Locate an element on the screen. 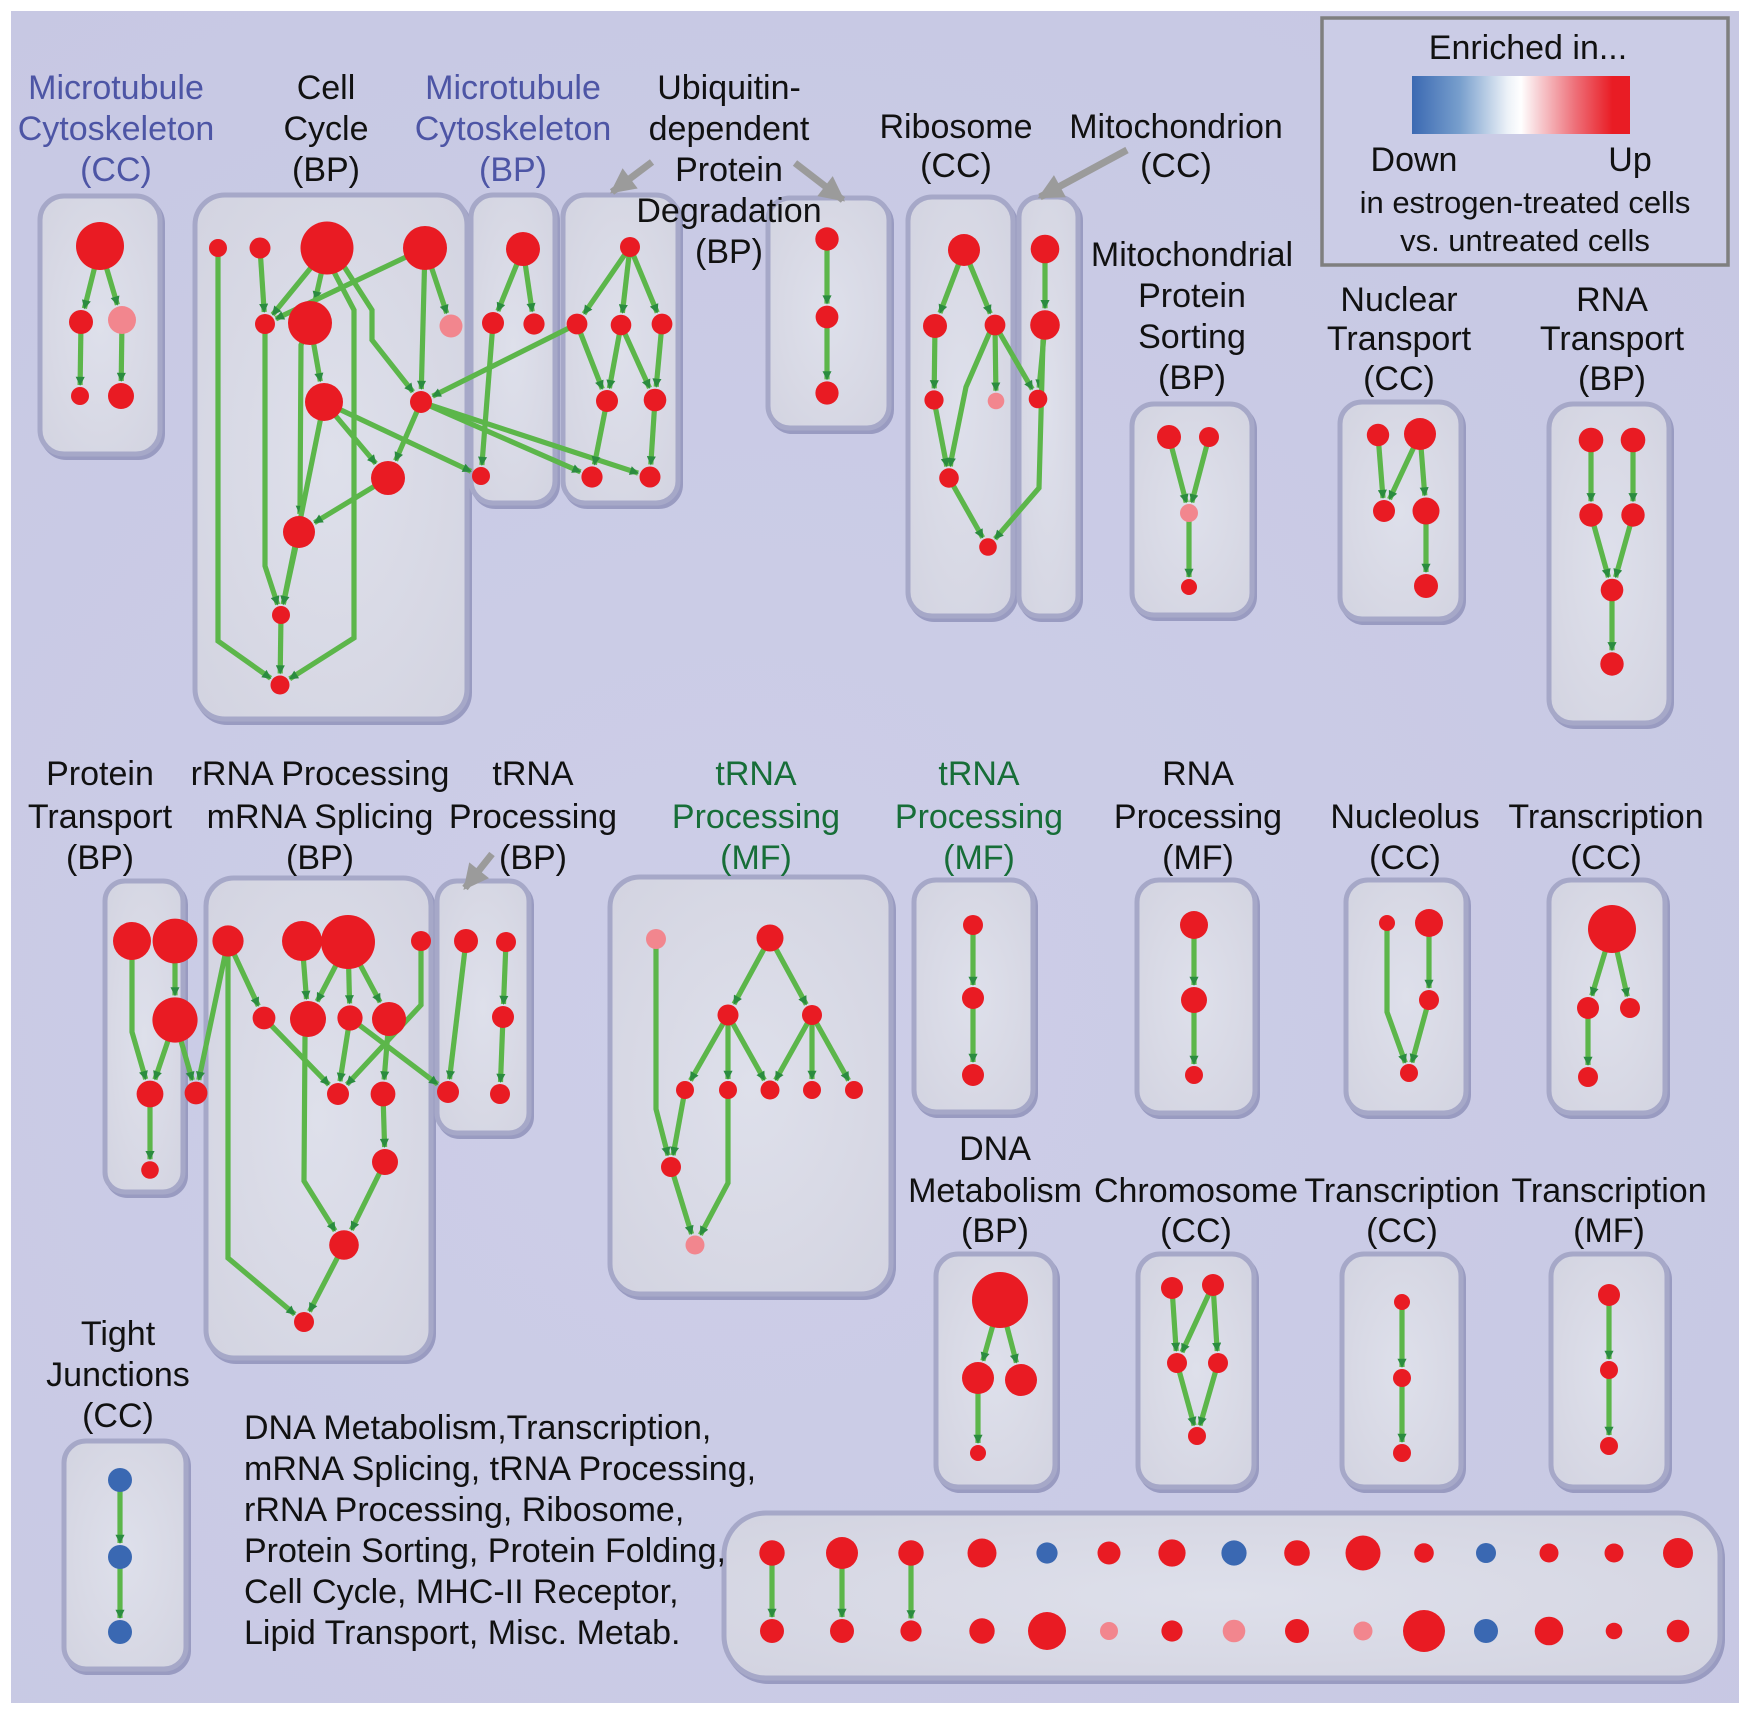  svg-text: Ribosome is located at coordinates (955, 127).